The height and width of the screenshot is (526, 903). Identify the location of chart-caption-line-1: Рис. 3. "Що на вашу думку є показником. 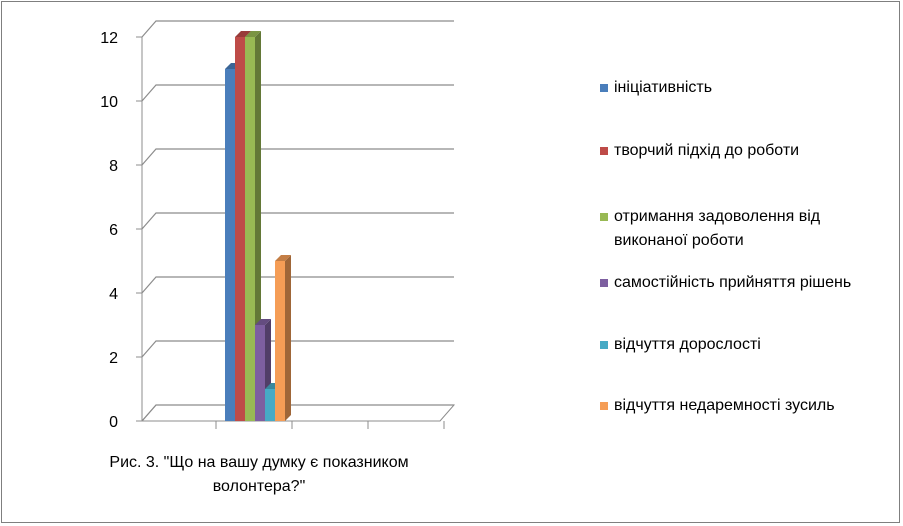
(258, 462).